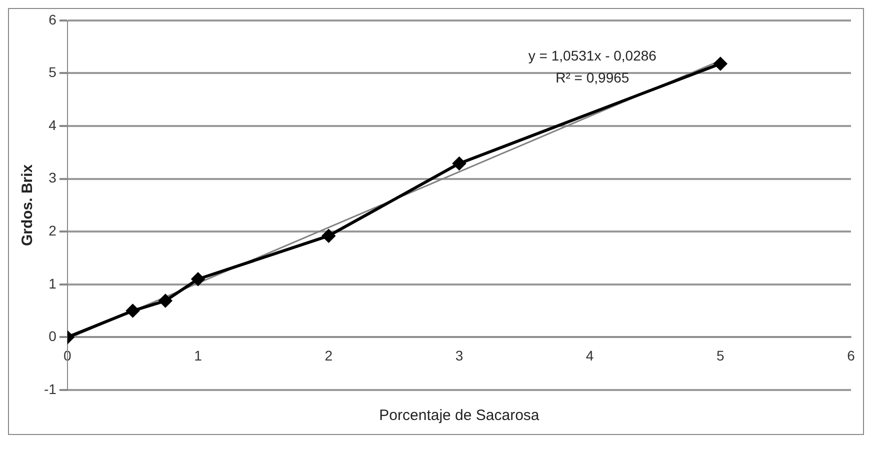 The height and width of the screenshot is (451, 872). I want to click on x-axis-title: Porcentaje de Sacarosa, so click(459, 415).